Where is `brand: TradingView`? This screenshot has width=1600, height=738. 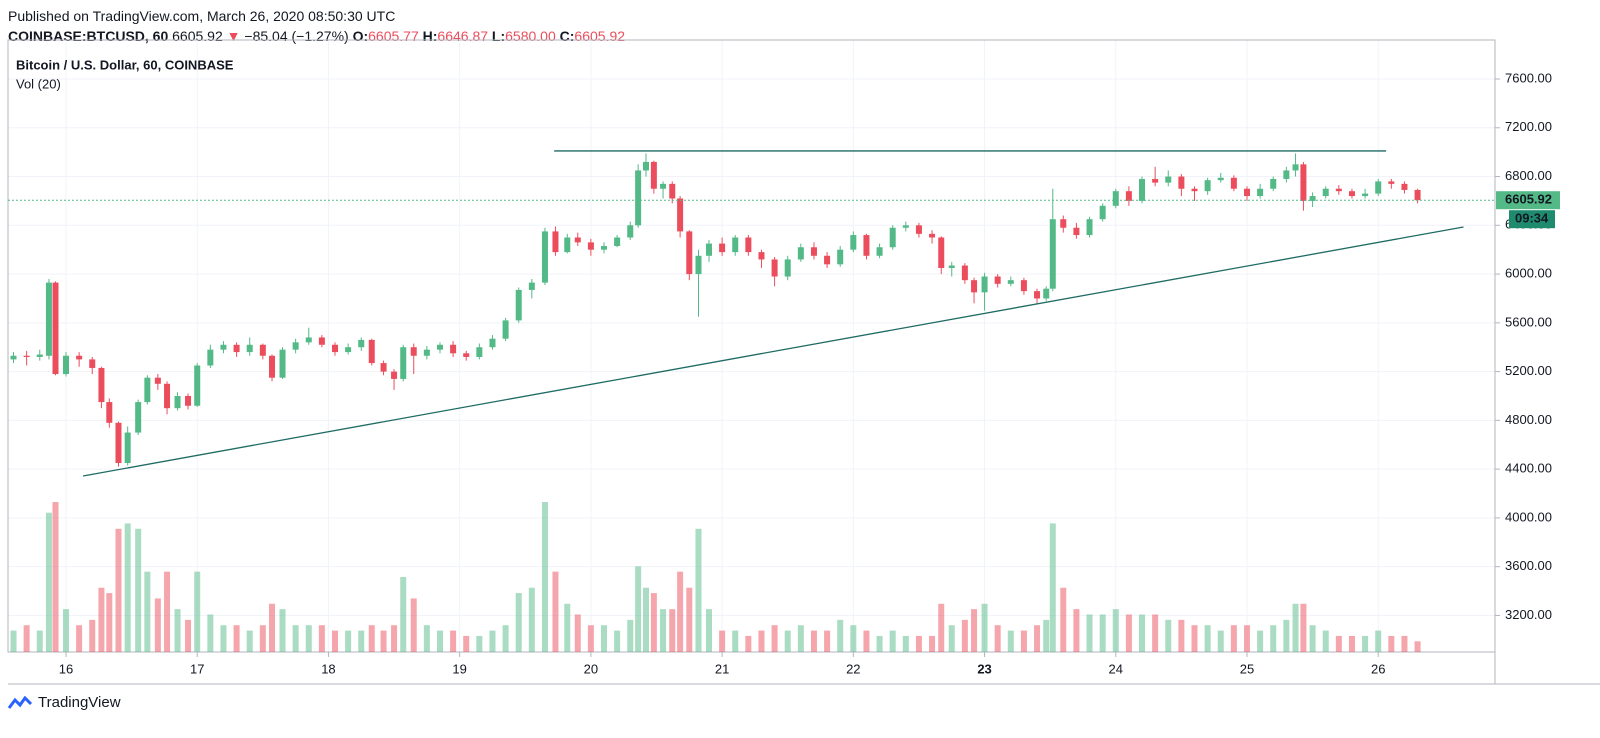 brand: TradingView is located at coordinates (79, 702).